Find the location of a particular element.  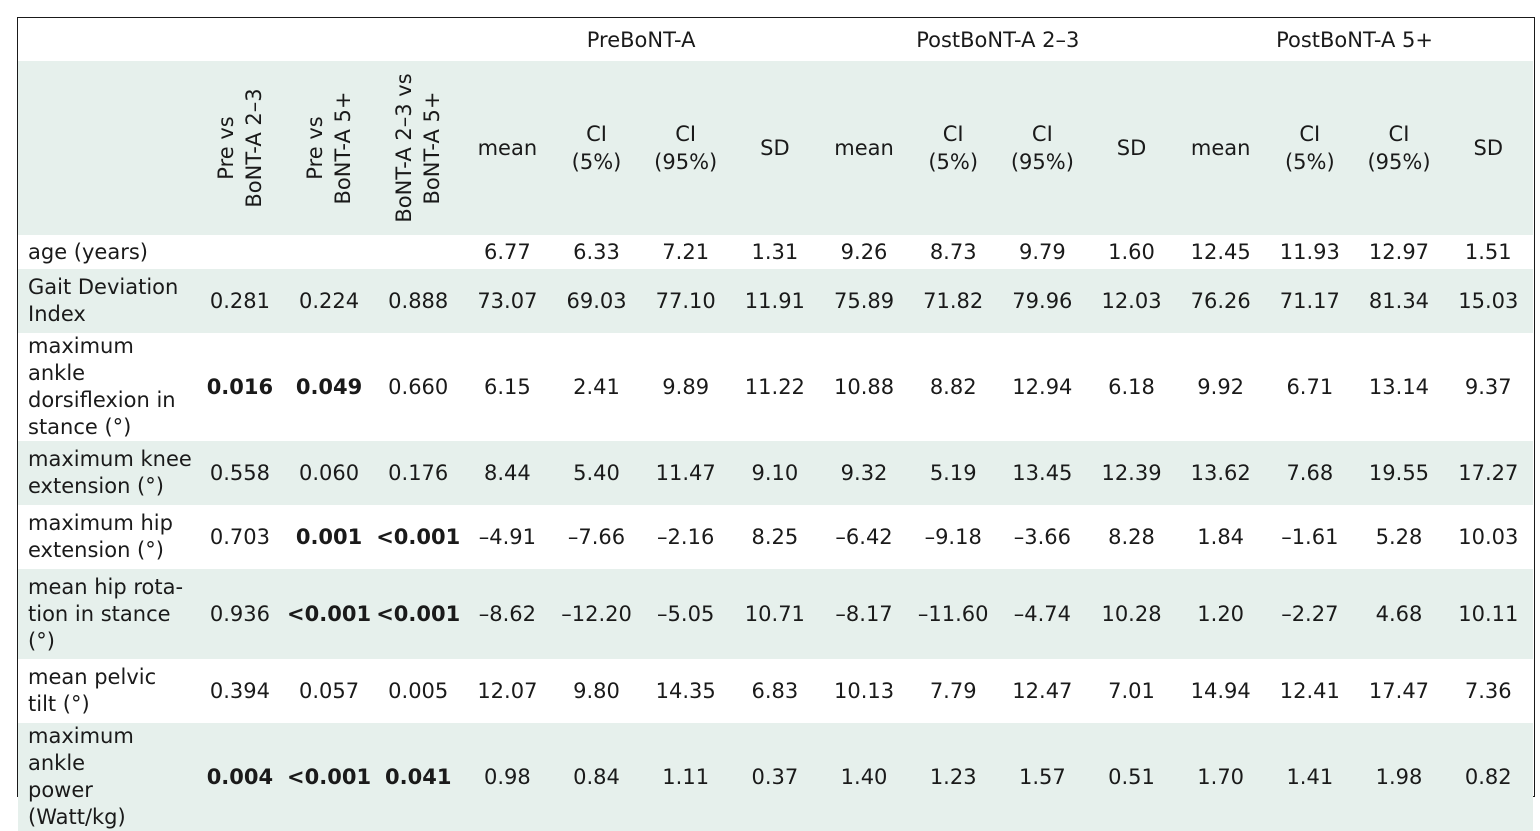

value-cell: 75.89 is located at coordinates (864, 301).